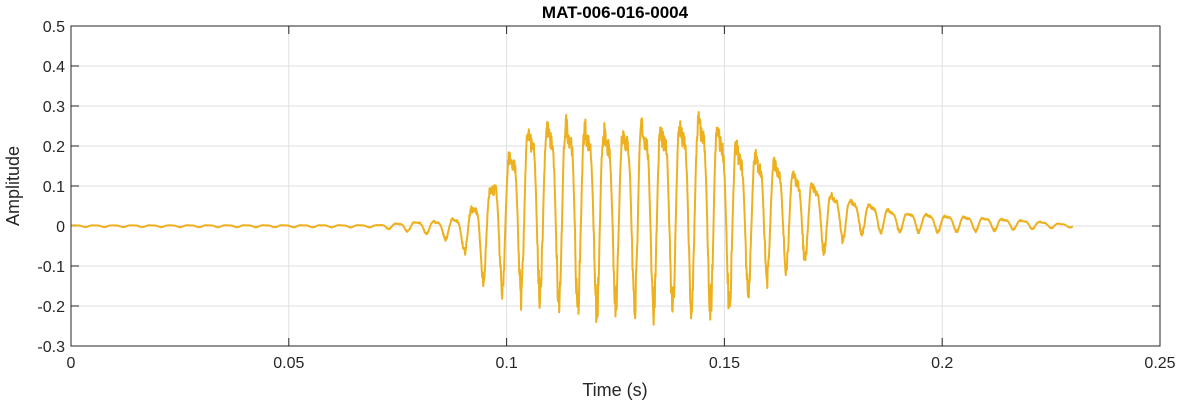  Describe the element at coordinates (54, 147) in the screenshot. I see `y-tick-label: 0.2` at that location.